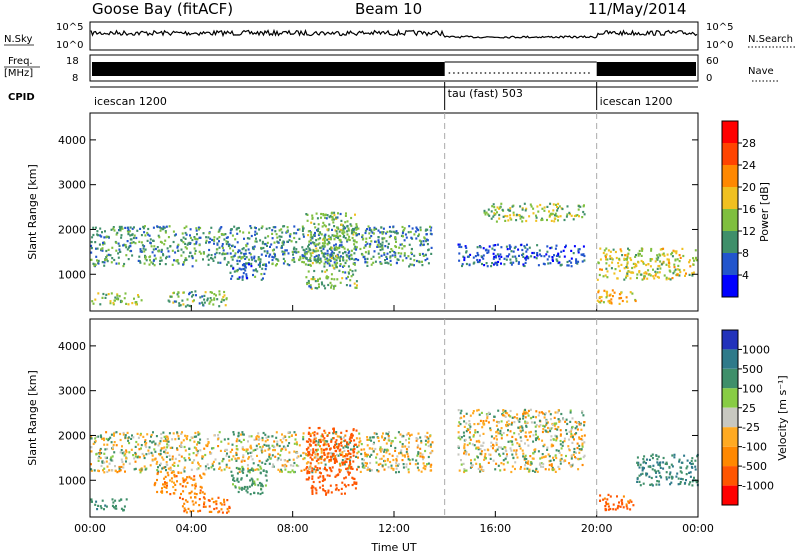  I want to click on power-colorbar-label: Power [dB], so click(764, 212).